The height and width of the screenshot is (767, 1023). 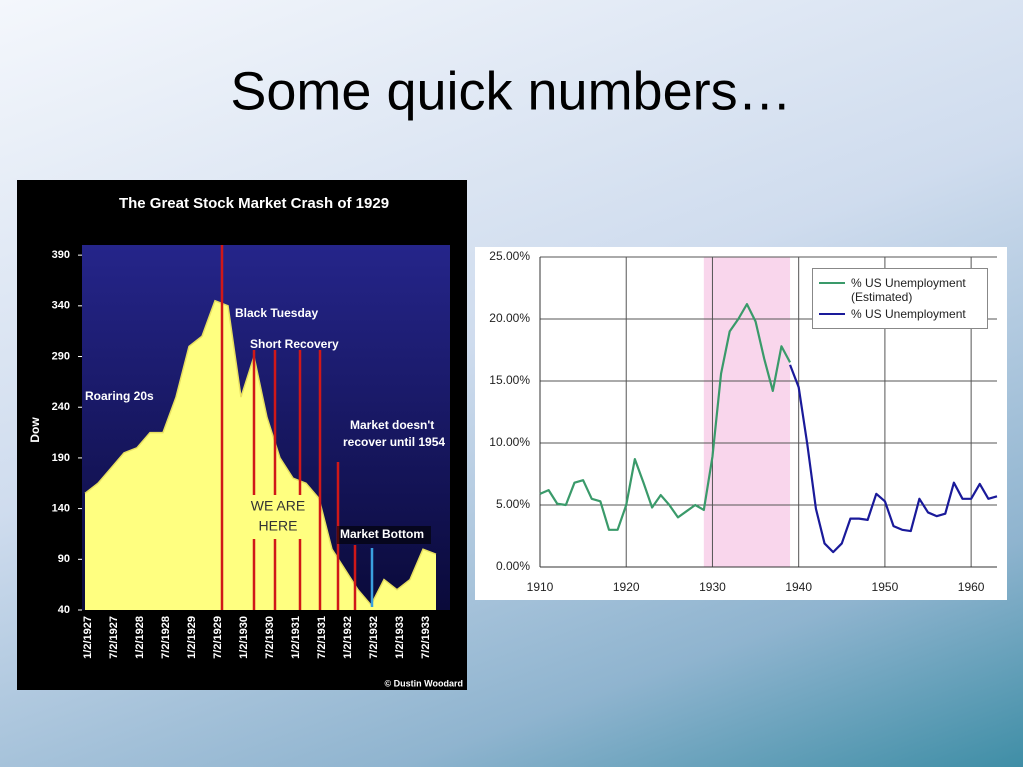 I want to click on y-tick-label: 15.00%, so click(x=509, y=380).